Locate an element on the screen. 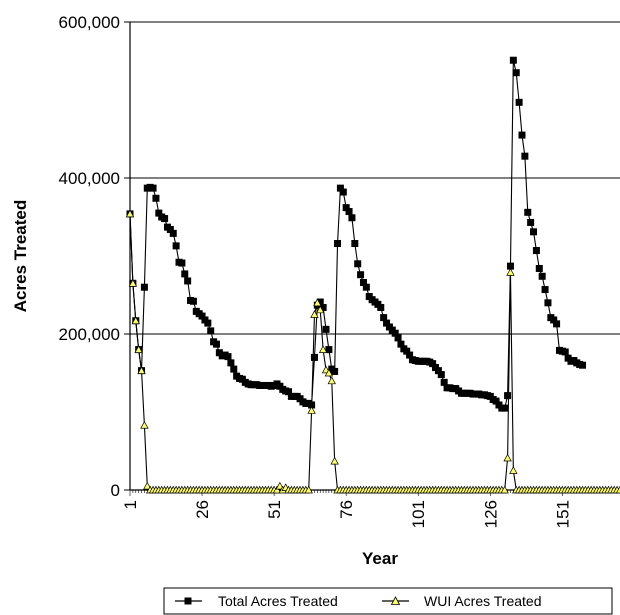  x-tick-label: 26 is located at coordinates (202, 509).